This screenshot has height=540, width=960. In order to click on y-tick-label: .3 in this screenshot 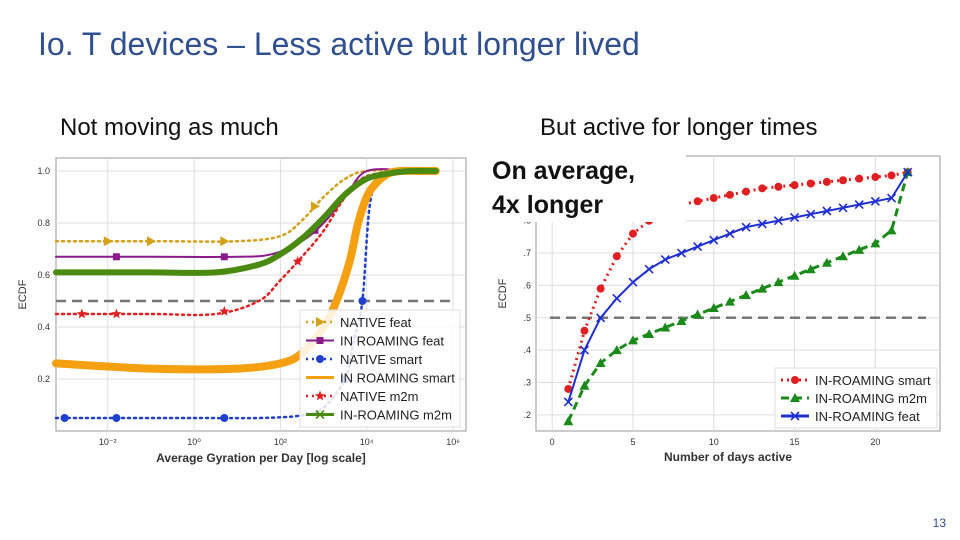, I will do `click(527, 382)`.